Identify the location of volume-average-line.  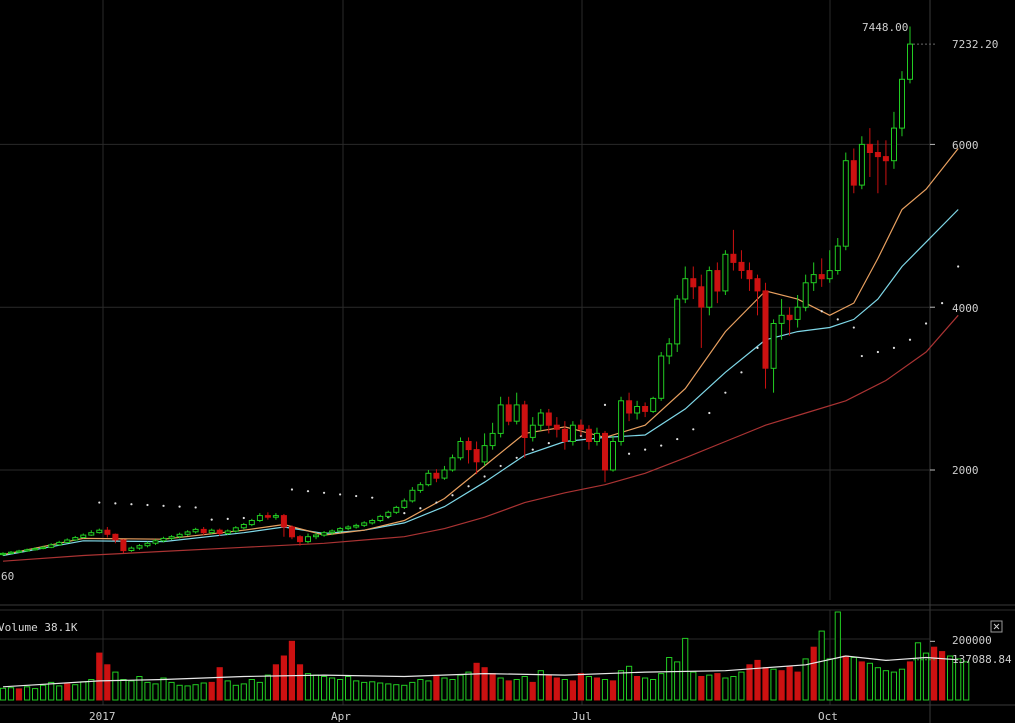
(480, 664).